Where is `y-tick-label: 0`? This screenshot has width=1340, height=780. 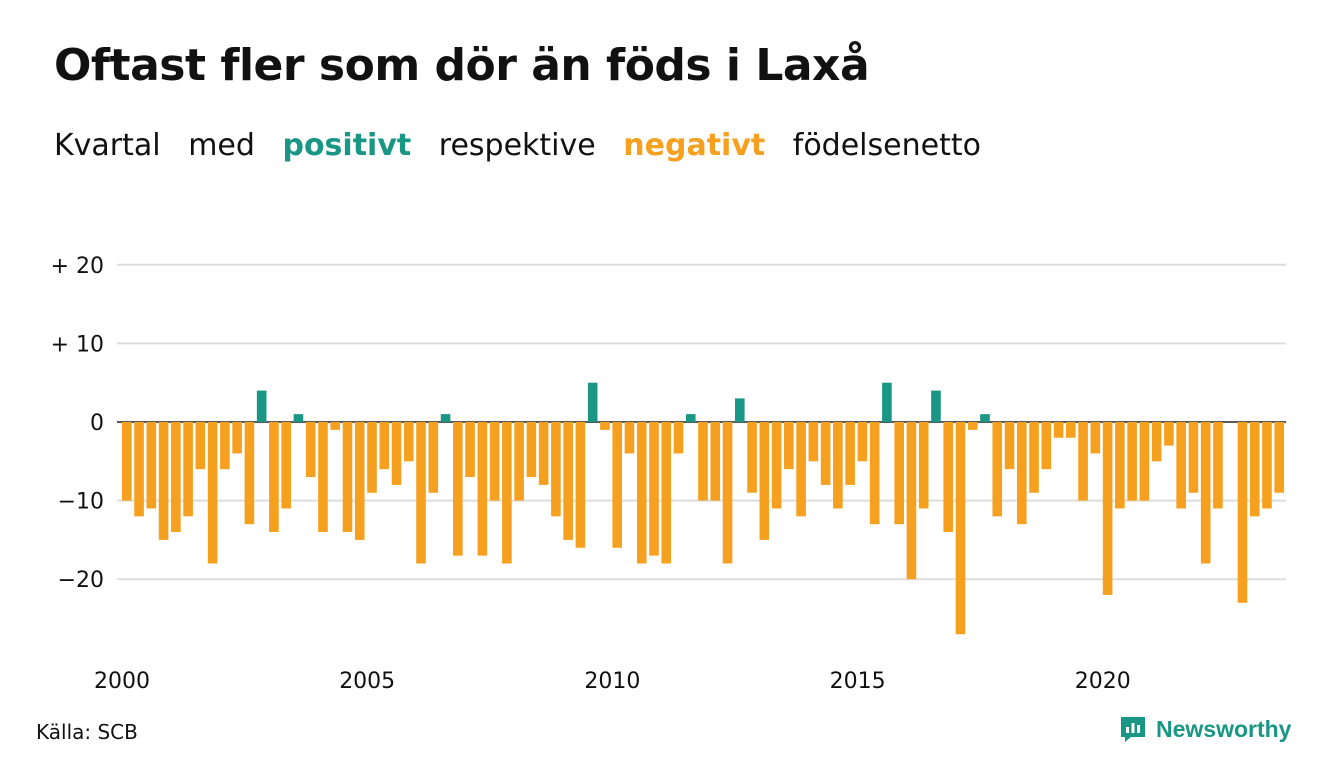 y-tick-label: 0 is located at coordinates (97, 423).